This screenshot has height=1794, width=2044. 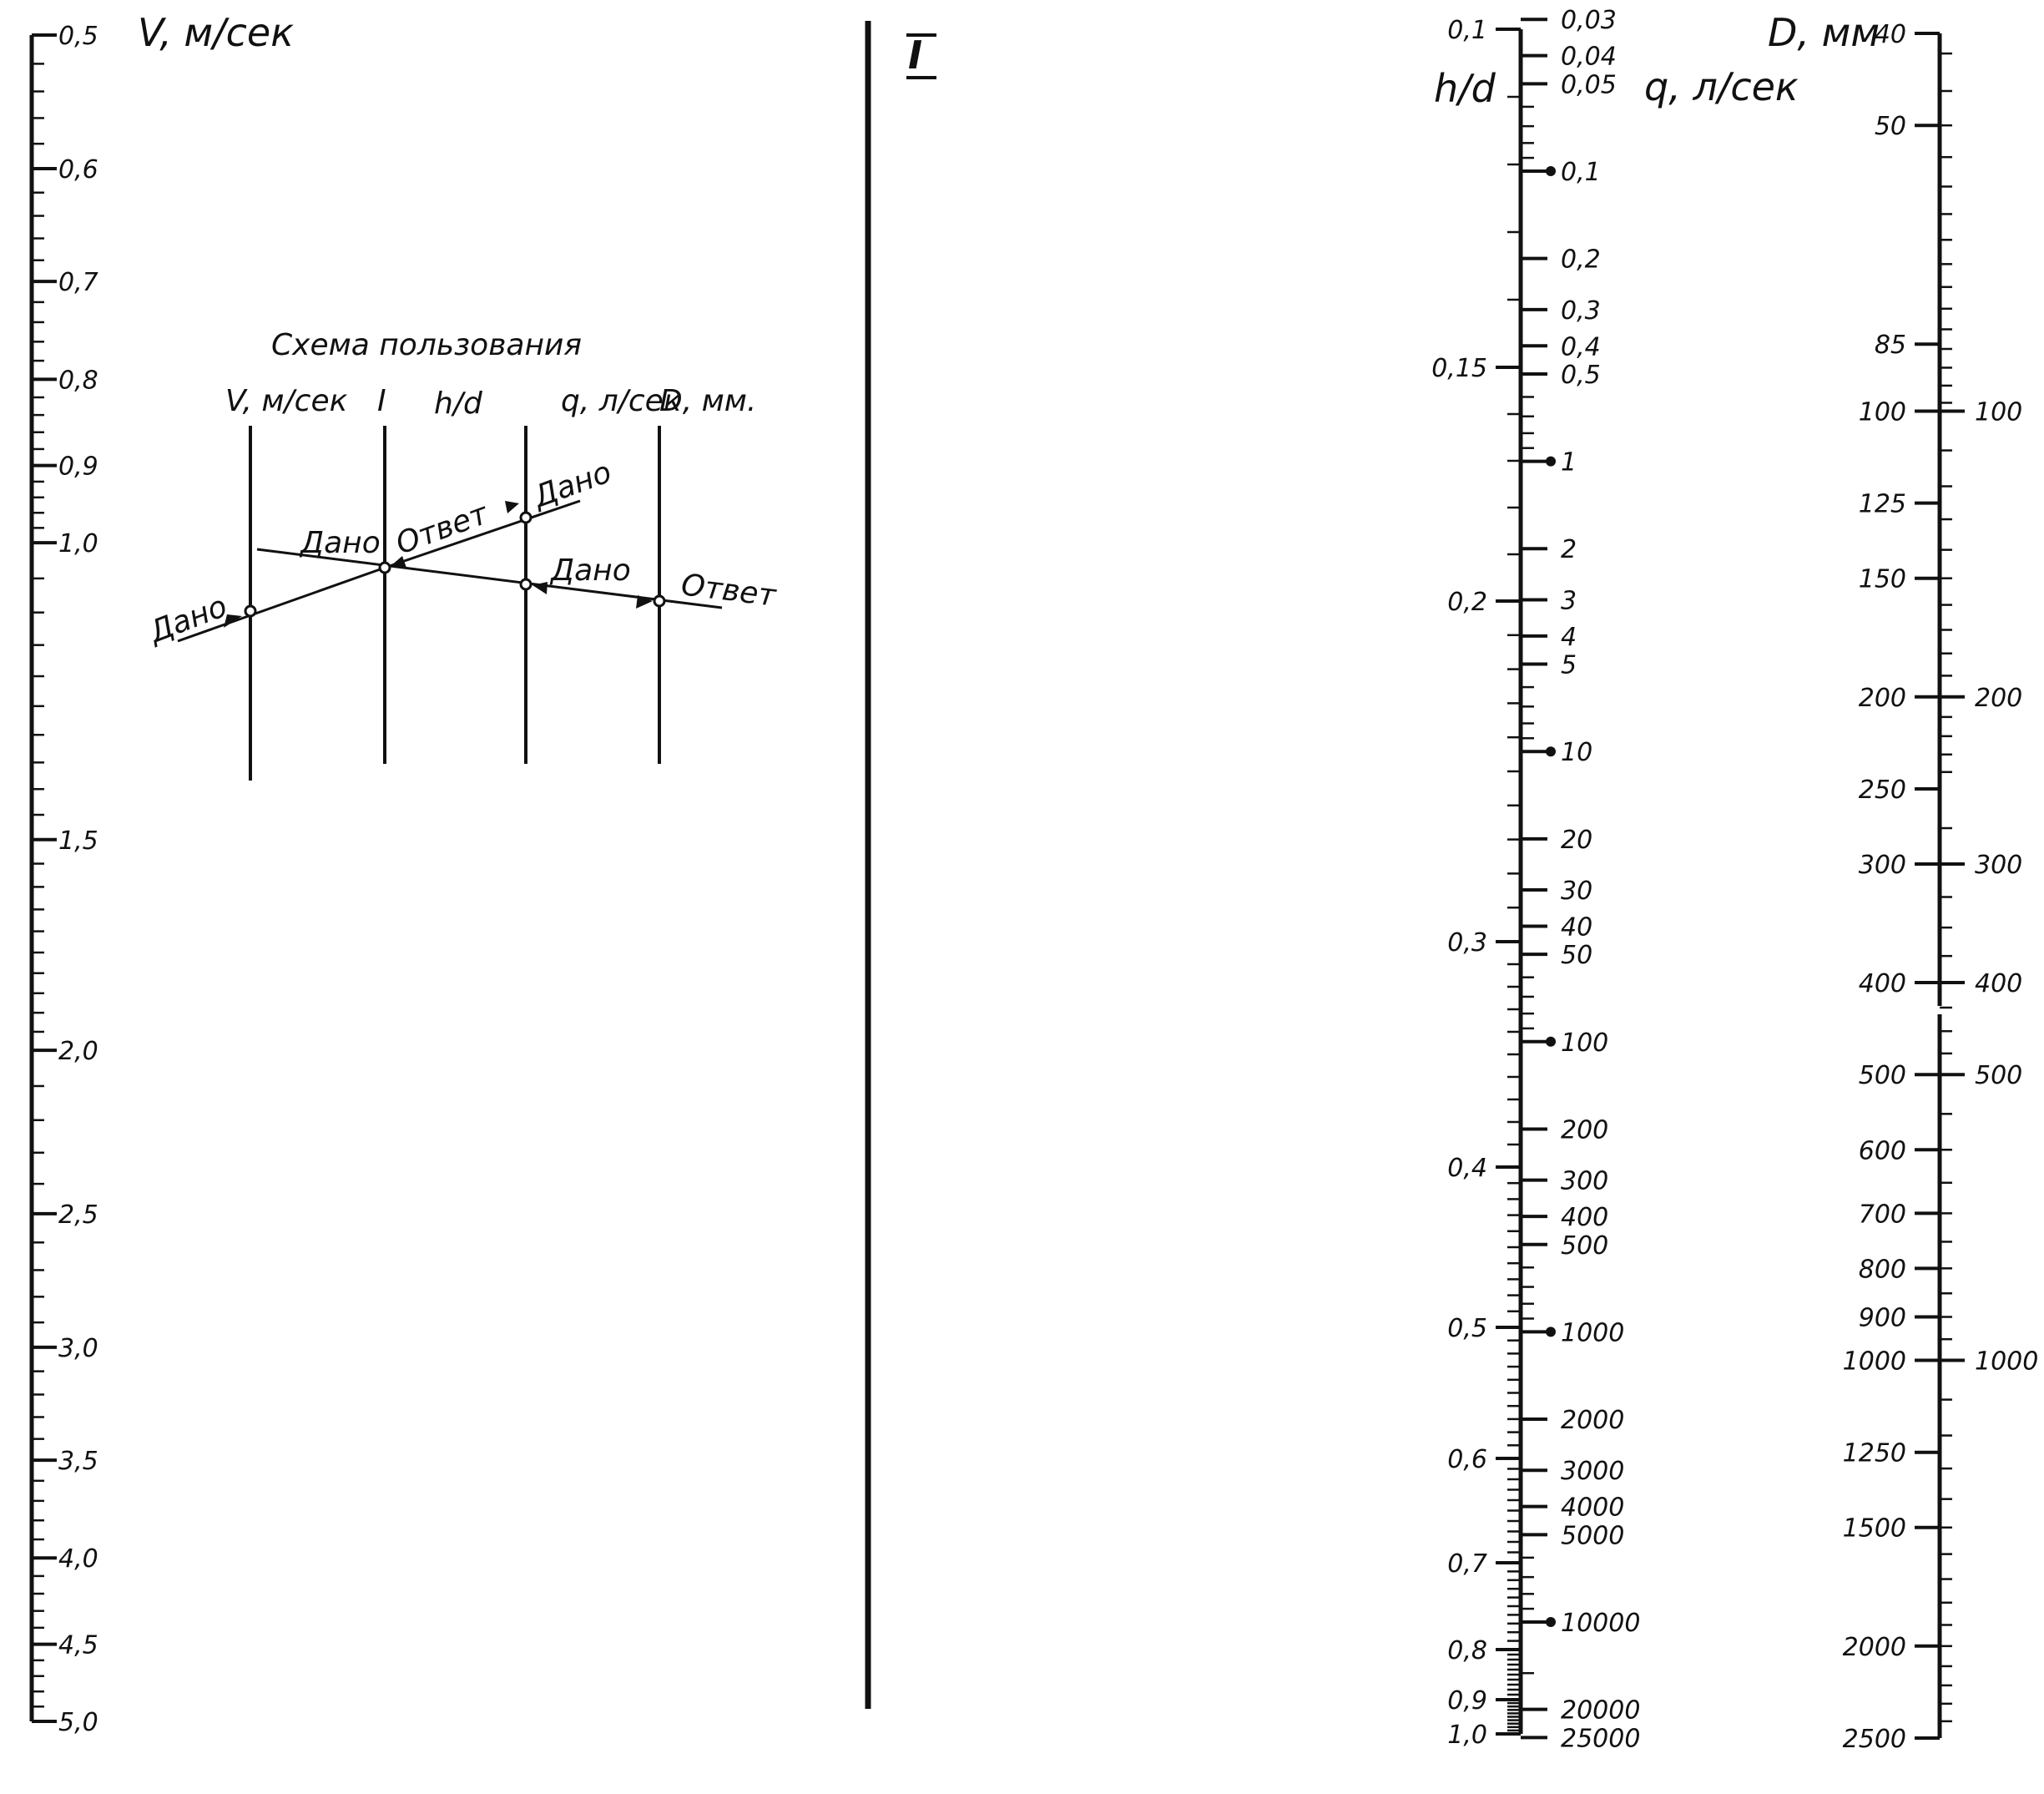 I want to click on diameter-tick-label-left: 700, so click(x=1882, y=1214).